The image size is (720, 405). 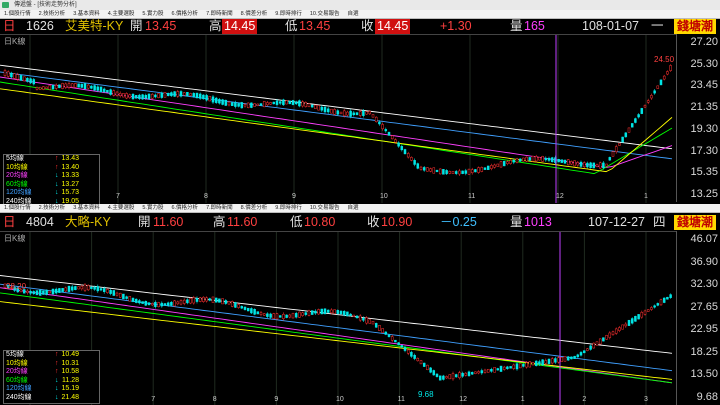 What do you see at coordinates (57, 363) in the screenshot?
I see `arrow-up-icon: ↑` at bounding box center [57, 363].